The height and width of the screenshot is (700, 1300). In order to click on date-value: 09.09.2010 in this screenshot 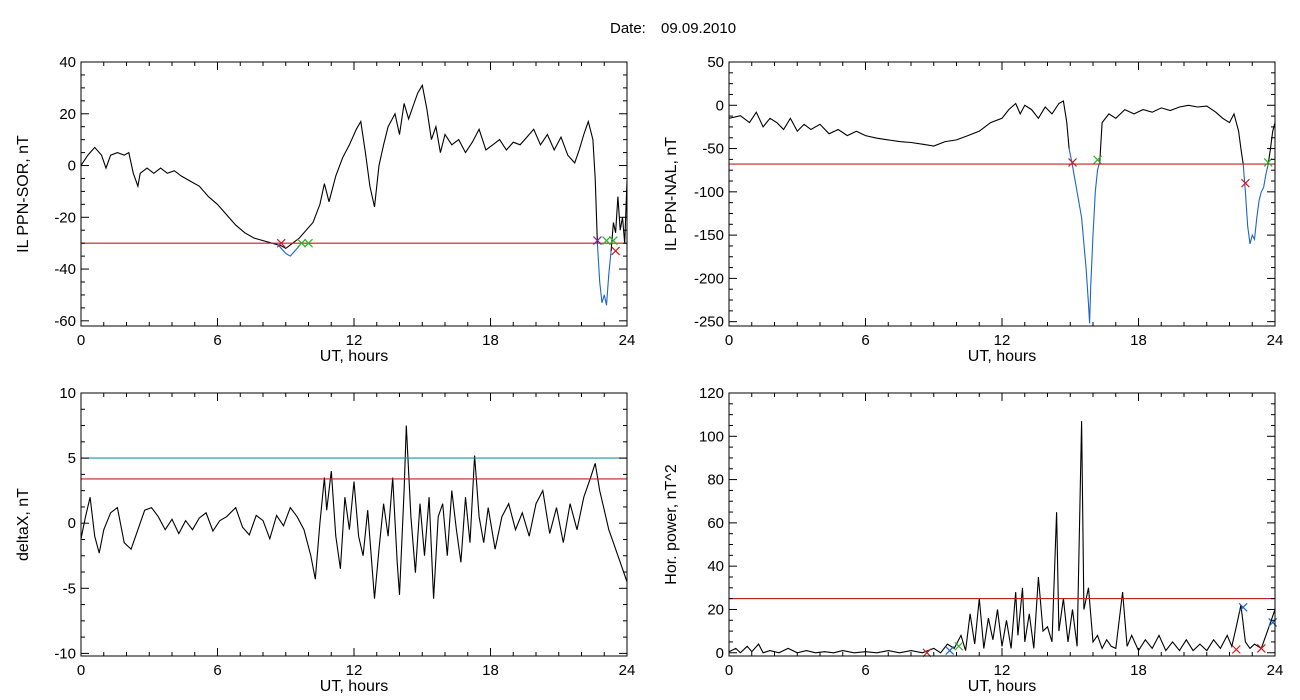, I will do `click(698, 28)`.